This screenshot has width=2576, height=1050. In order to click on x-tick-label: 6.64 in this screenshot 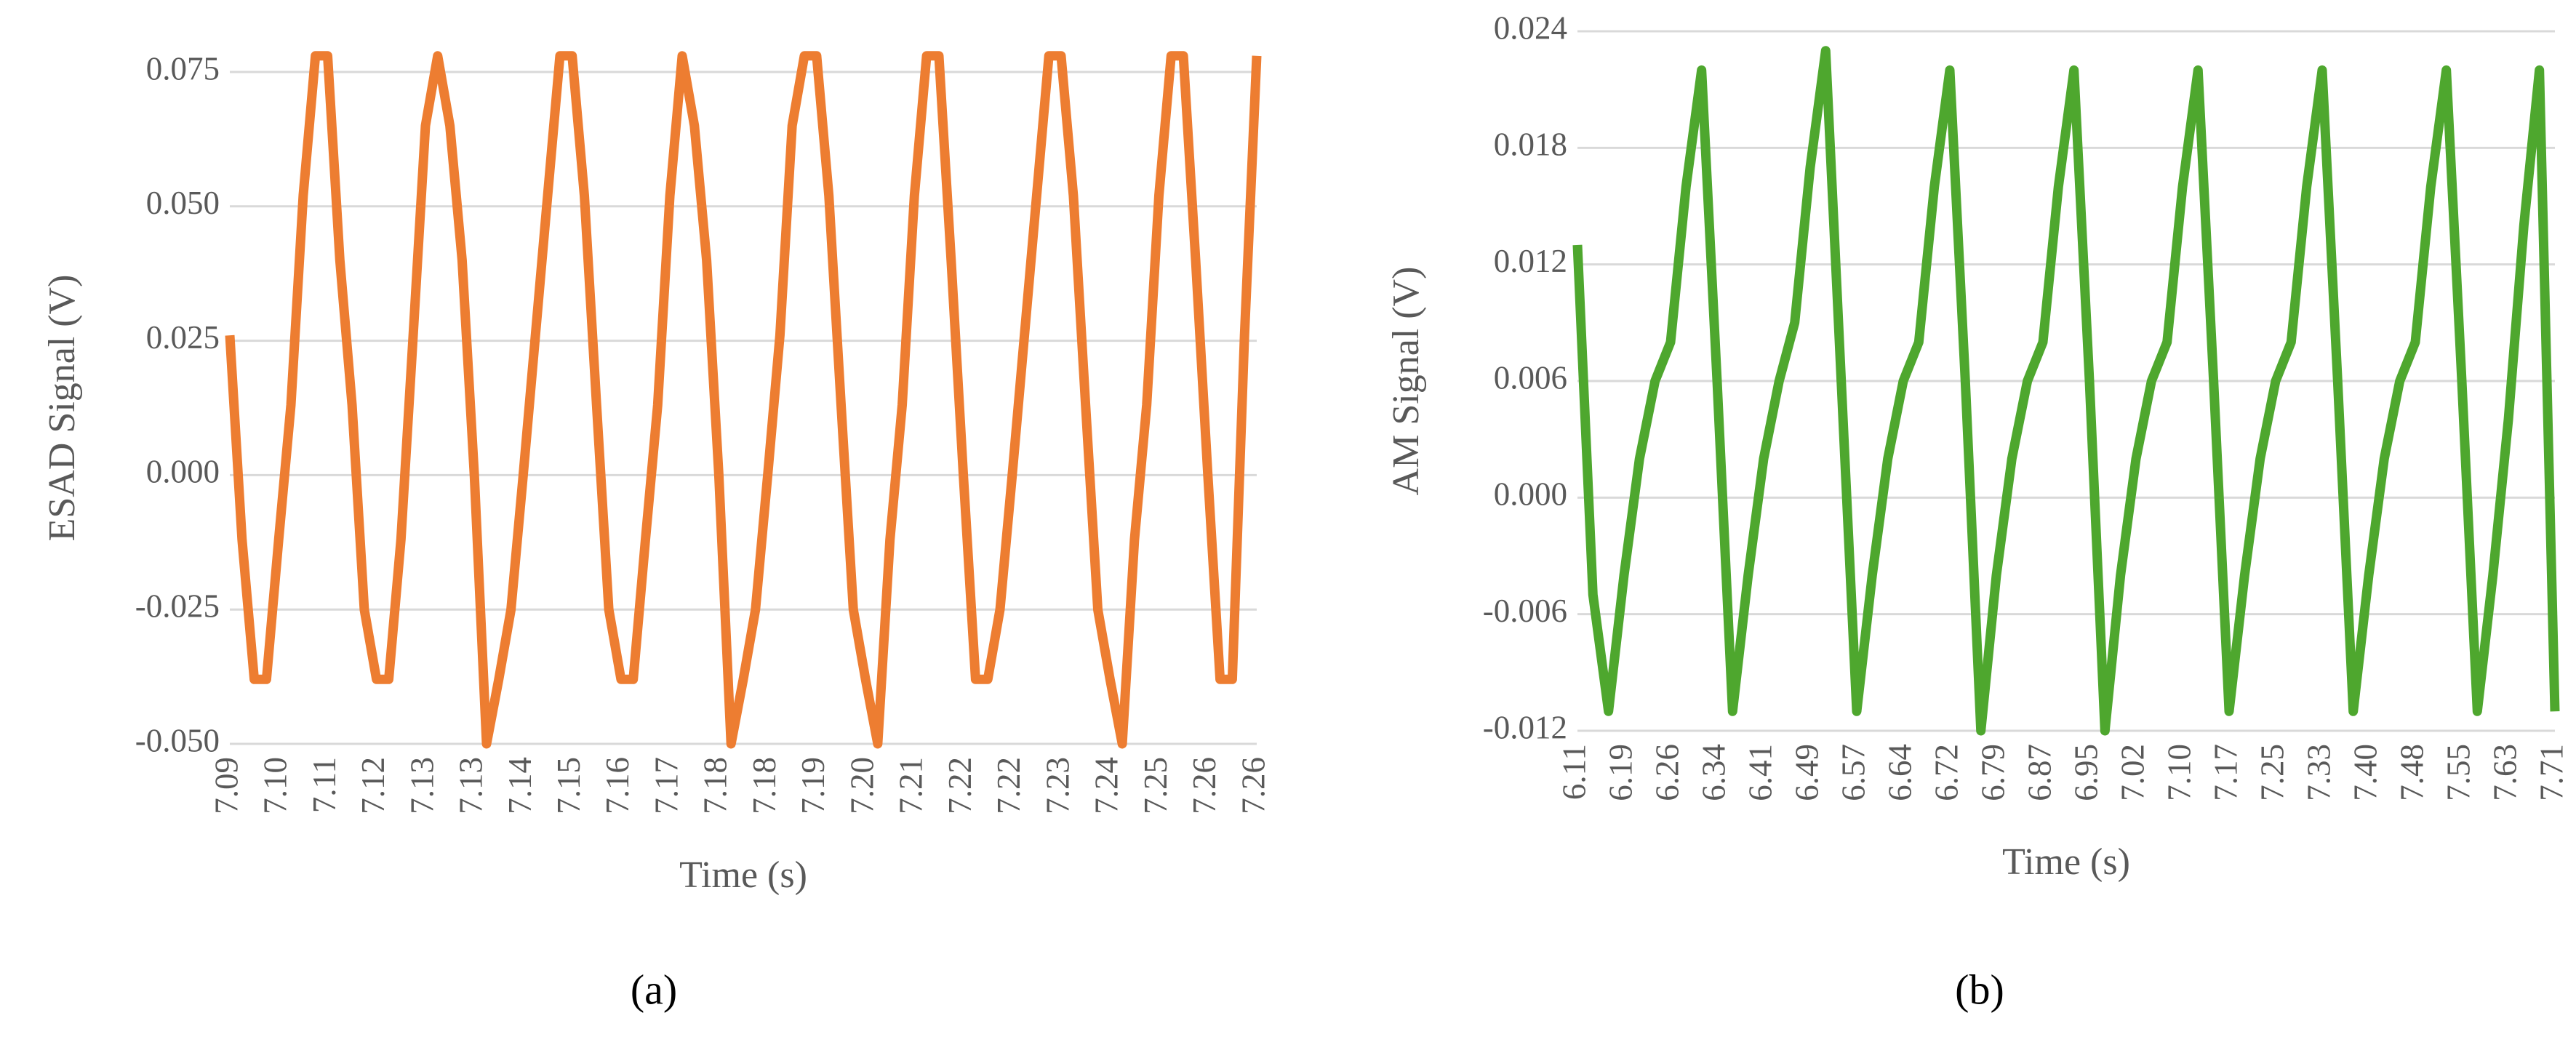, I will do `click(1899, 772)`.